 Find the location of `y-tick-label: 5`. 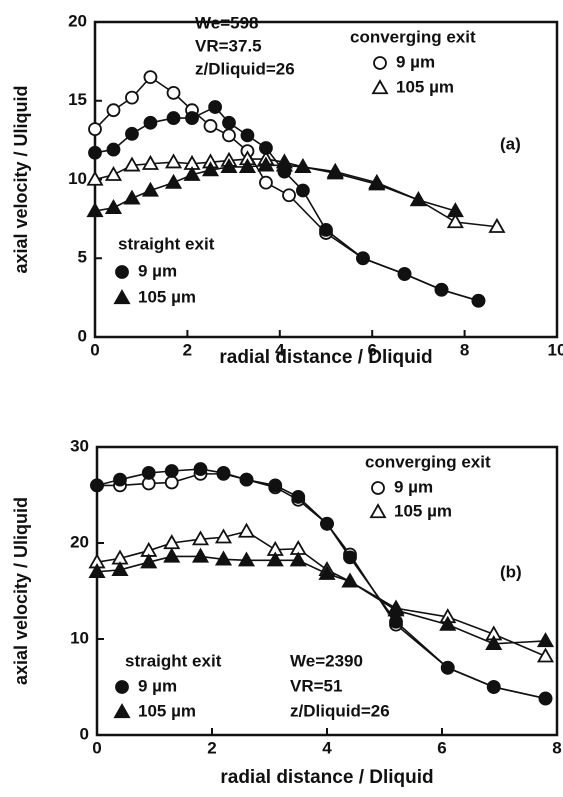

y-tick-label: 5 is located at coordinates (82, 257).